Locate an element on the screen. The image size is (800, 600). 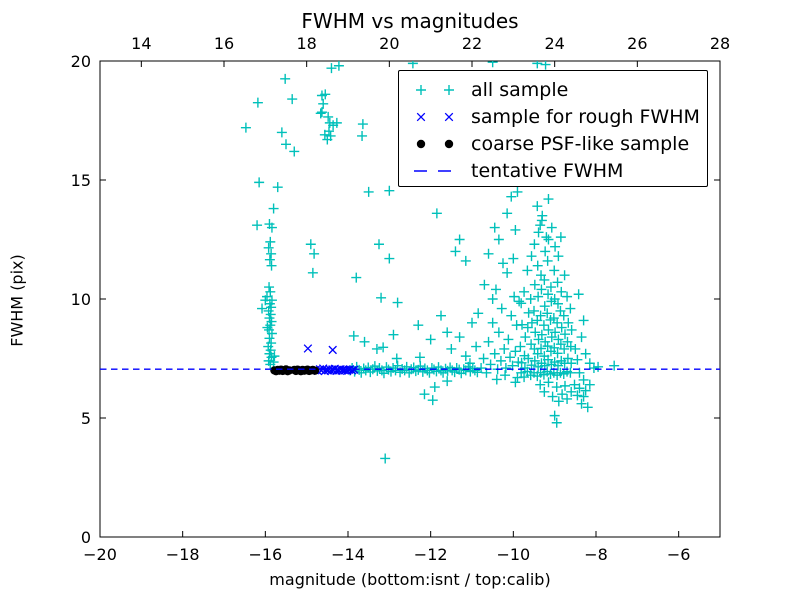
chart-title: FWHM vs magnitudes is located at coordinates (410, 21).